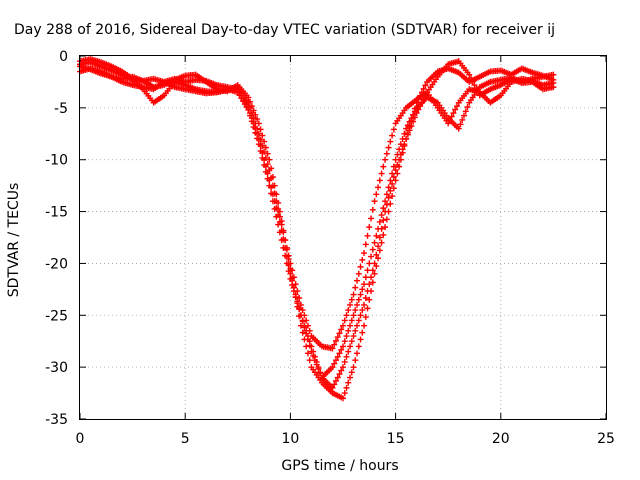  I want to click on y-axis-label: SDTVAR / TECUs, so click(14, 240).